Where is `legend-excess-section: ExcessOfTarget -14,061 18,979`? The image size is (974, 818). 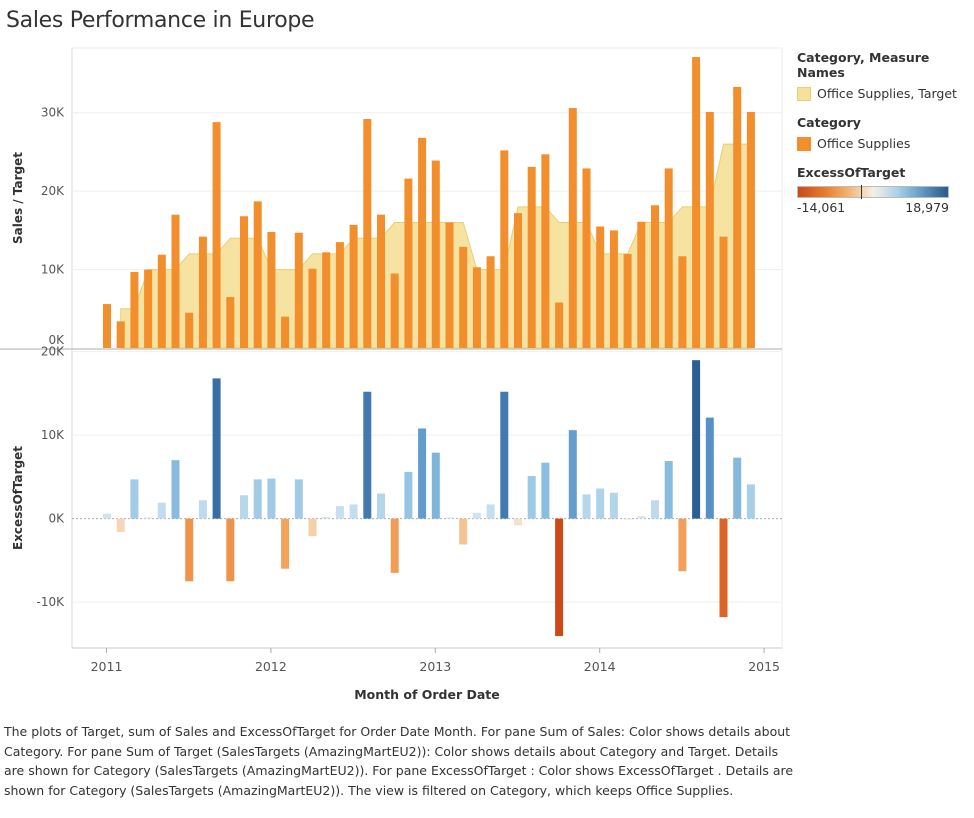
legend-excess-section: ExcessOfTarget -14,061 18,979 is located at coordinates (885, 190).